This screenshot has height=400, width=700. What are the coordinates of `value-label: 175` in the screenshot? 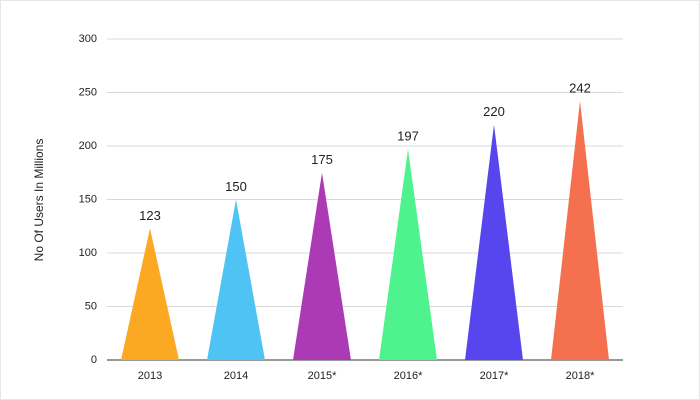 It's located at (322, 159).